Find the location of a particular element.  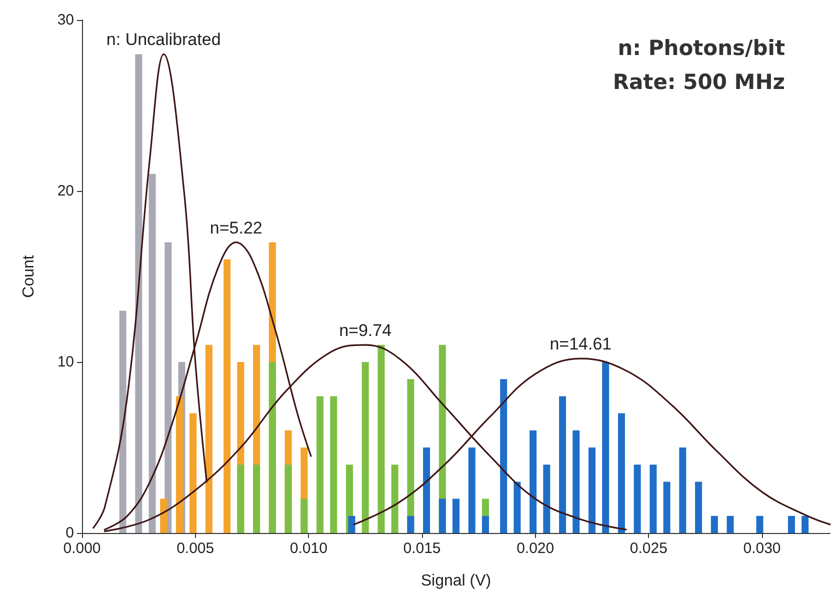

annotation: n=14.61 is located at coordinates (581, 344).